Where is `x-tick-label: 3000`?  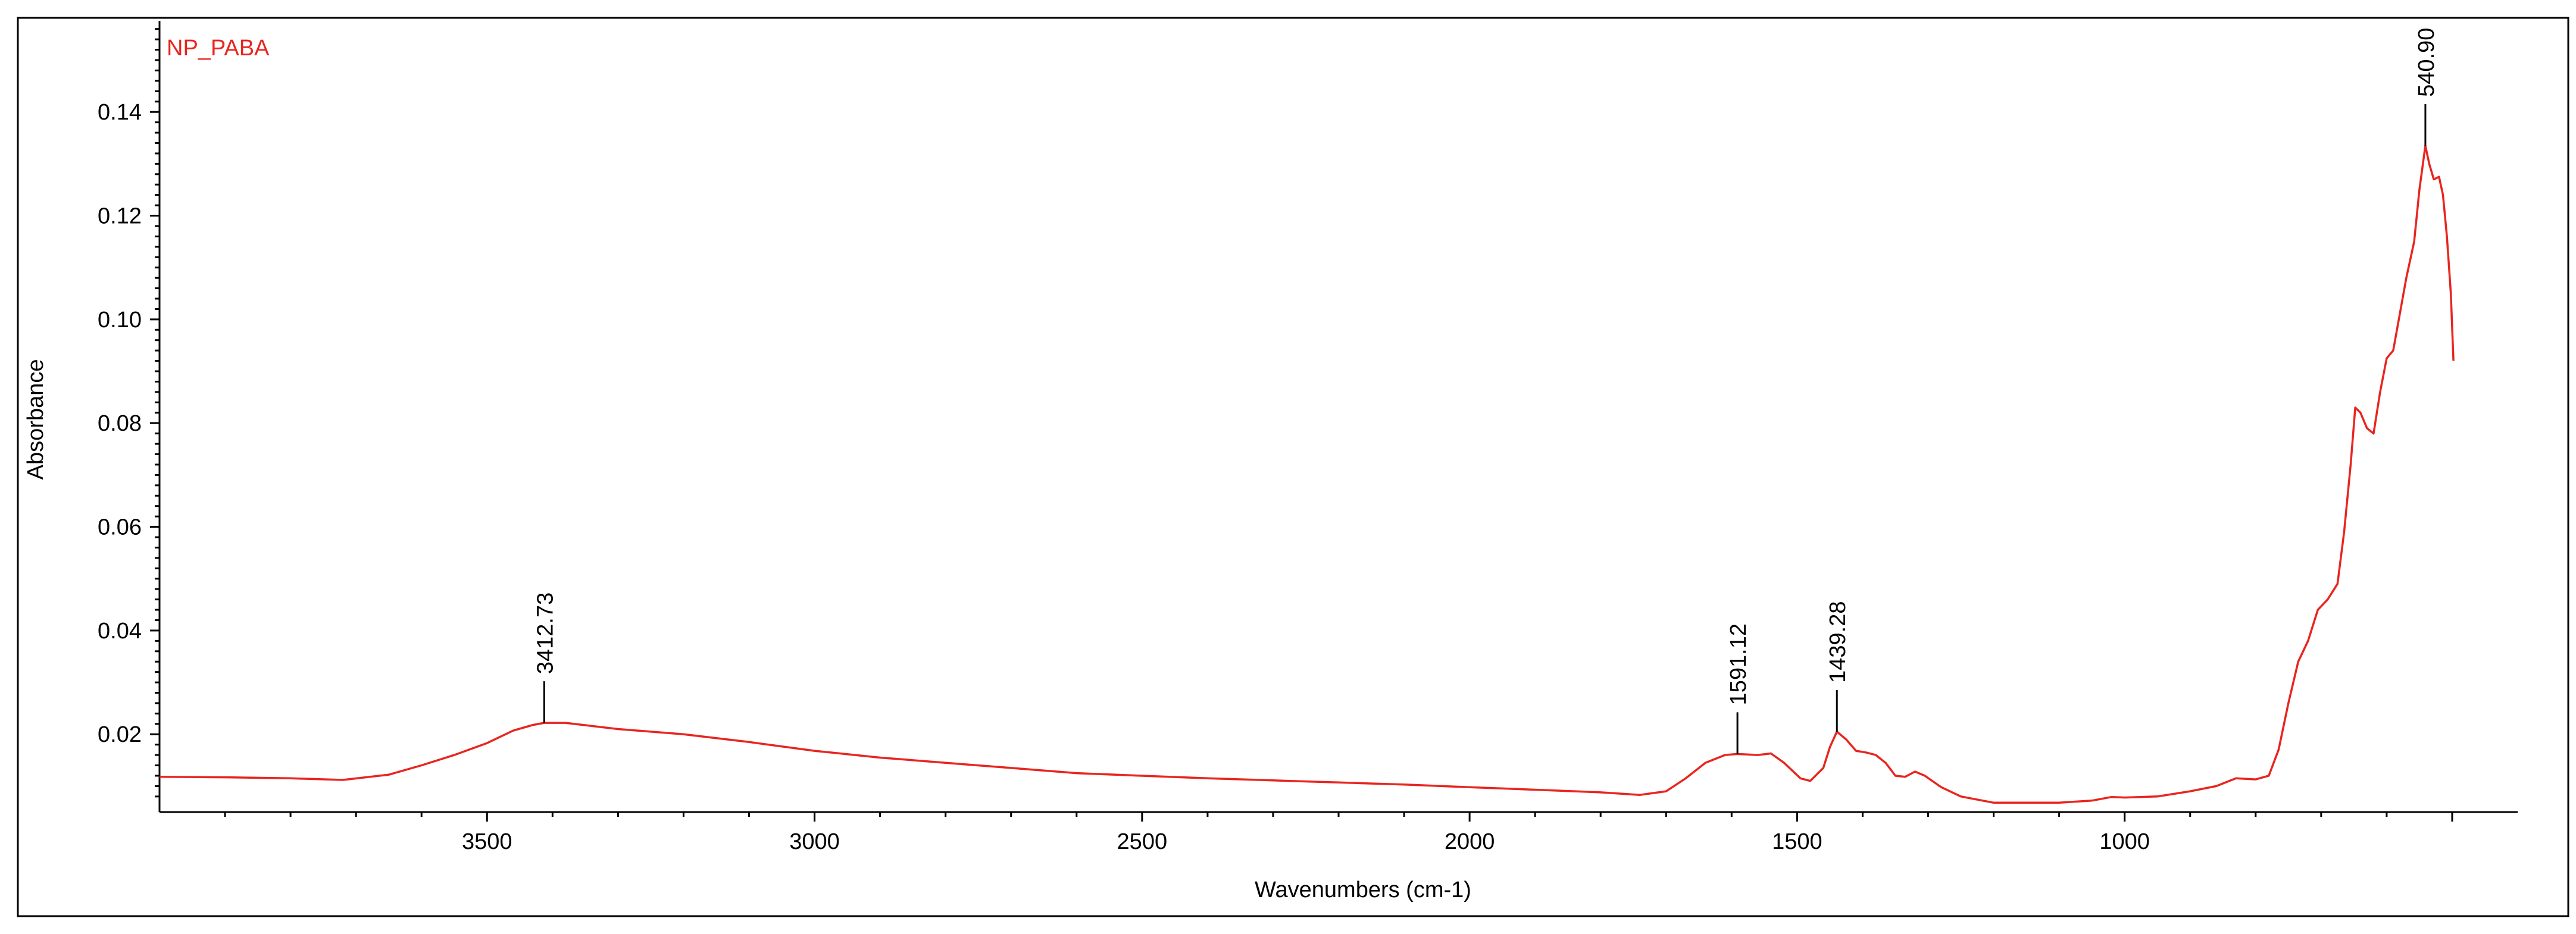 x-tick-label: 3000 is located at coordinates (814, 841).